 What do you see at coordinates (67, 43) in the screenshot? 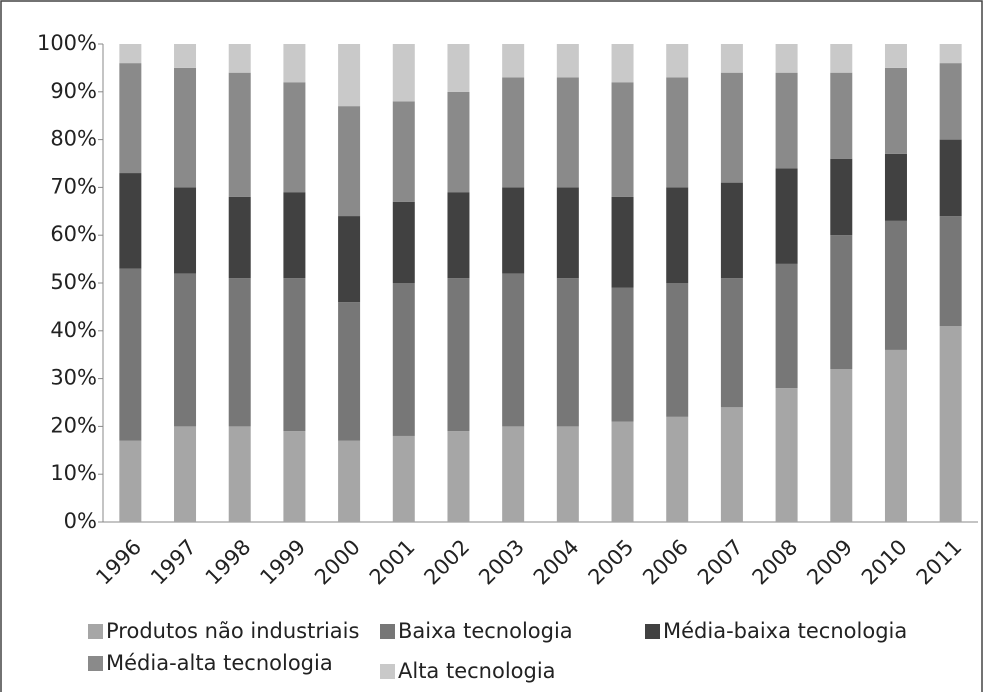
I see `y-tick-label: 100%` at bounding box center [67, 43].